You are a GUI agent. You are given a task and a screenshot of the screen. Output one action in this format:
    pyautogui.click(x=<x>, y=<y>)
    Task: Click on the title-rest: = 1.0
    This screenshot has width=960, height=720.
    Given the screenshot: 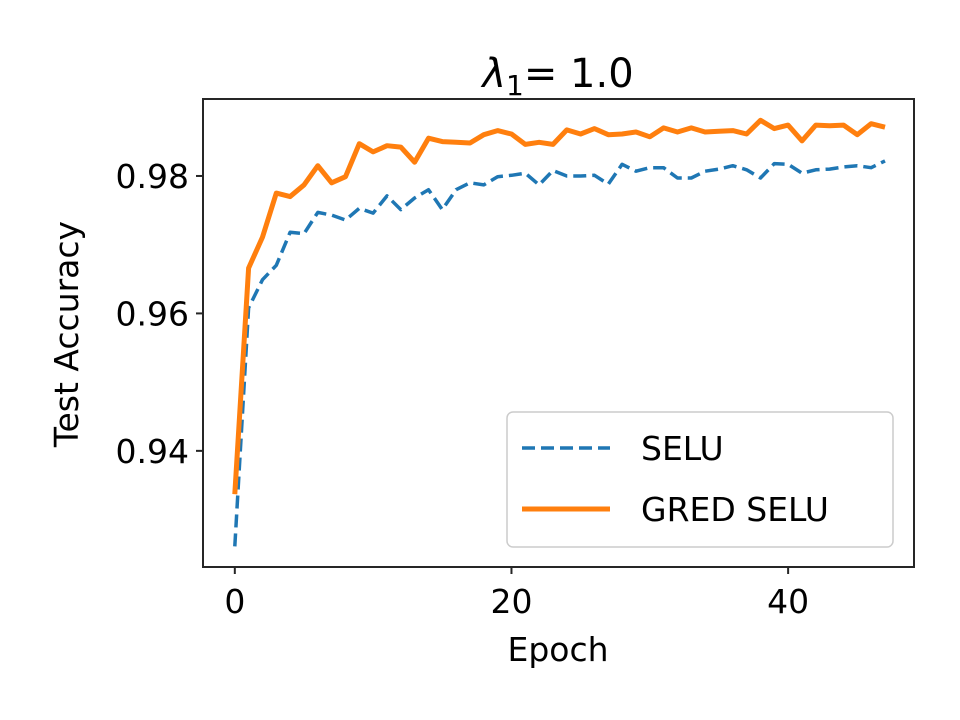 What is the action you would take?
    pyautogui.click(x=579, y=74)
    